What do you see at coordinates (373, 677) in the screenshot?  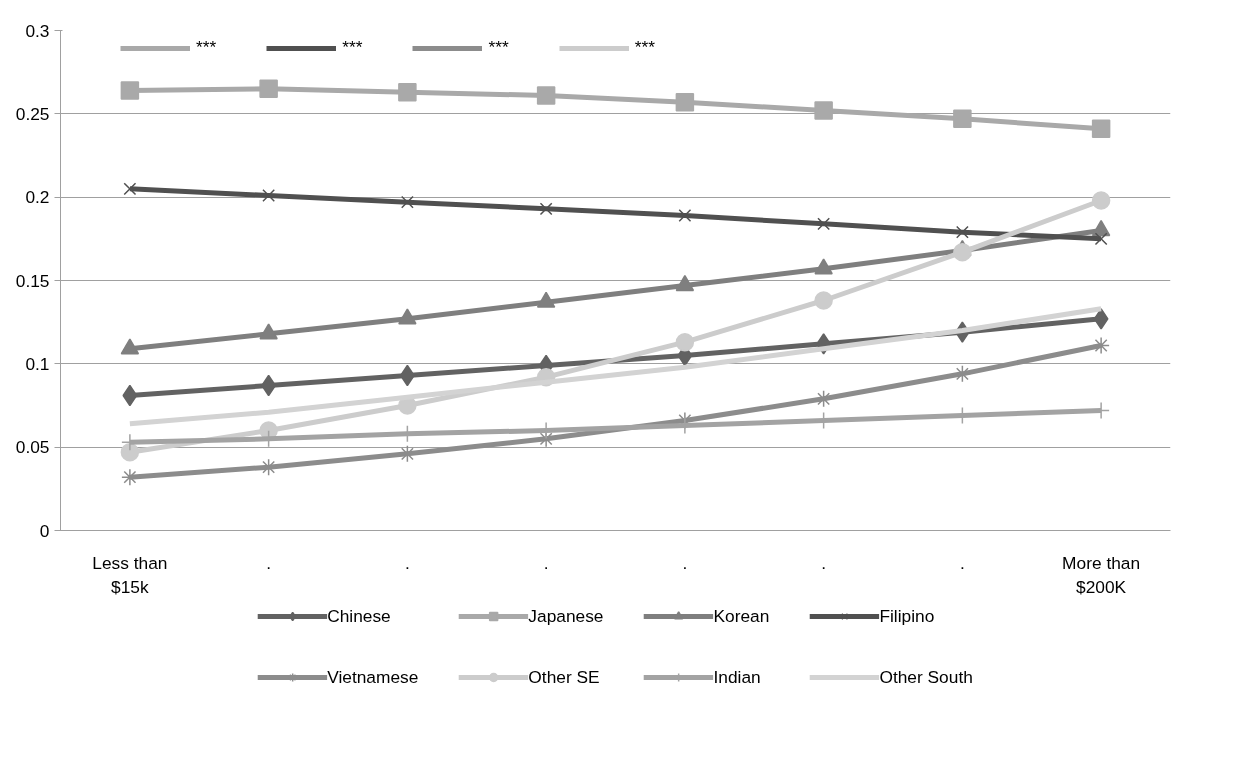 I see `legend-label: Vietnamese` at bounding box center [373, 677].